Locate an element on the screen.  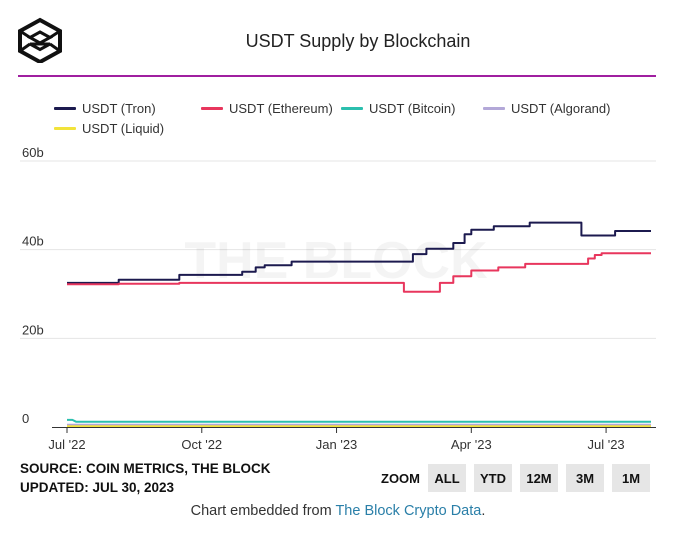
legend-swatch-algorand is located at coordinates (494, 108).